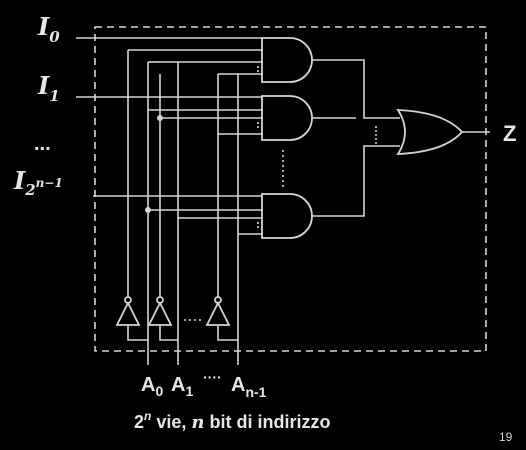 The image size is (526, 450). What do you see at coordinates (128, 313) in the screenshot?
I see `not-gate-a0` at bounding box center [128, 313].